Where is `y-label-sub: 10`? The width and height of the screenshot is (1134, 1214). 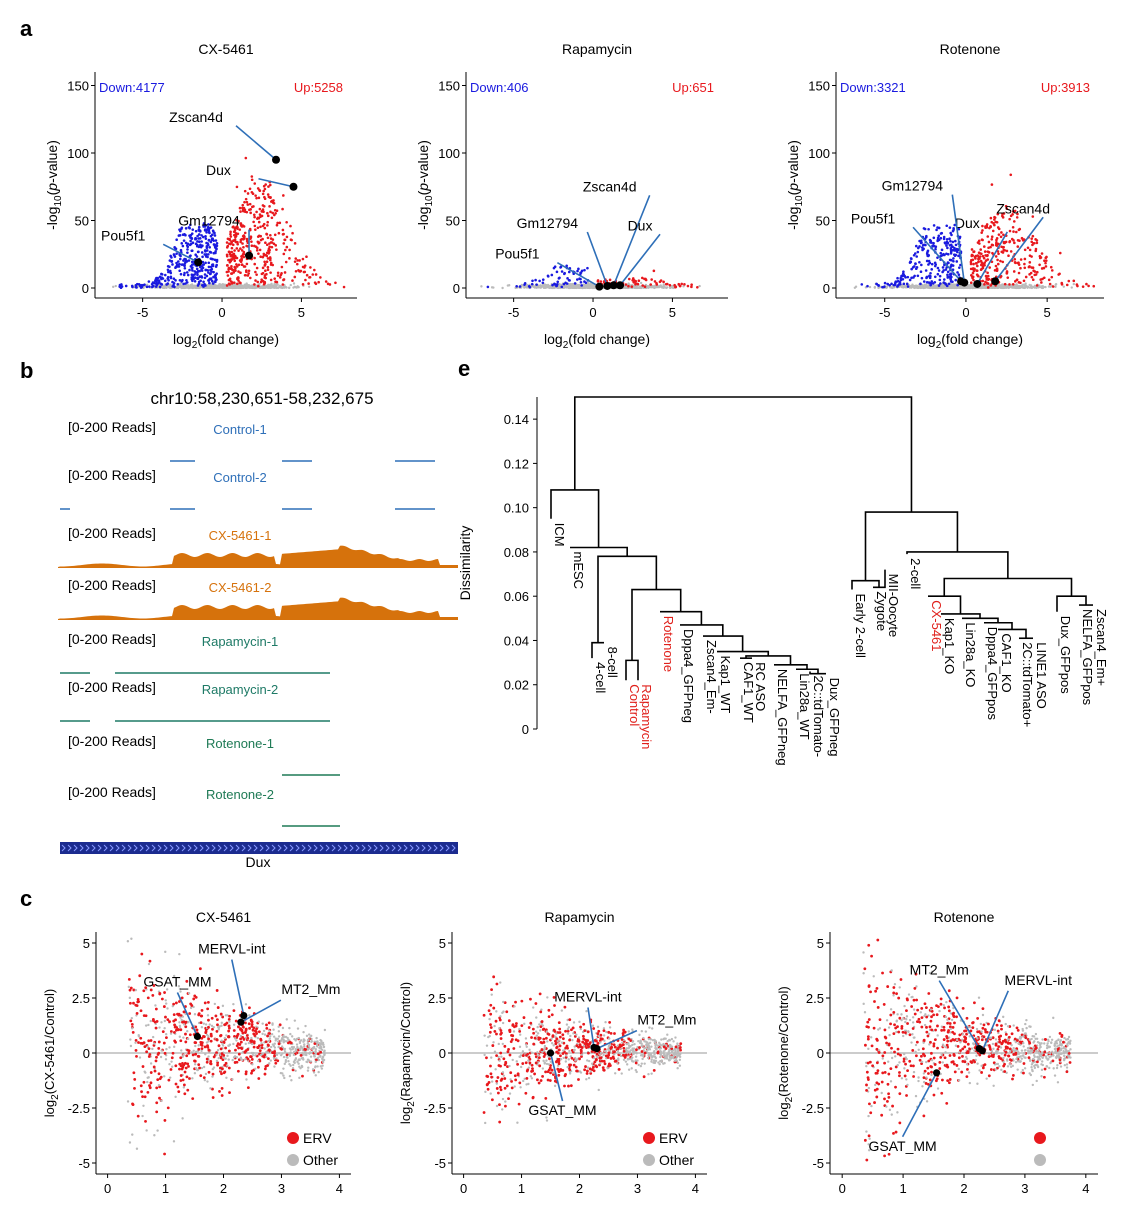
y-label-sub: 10 is located at coordinates (799, 201).